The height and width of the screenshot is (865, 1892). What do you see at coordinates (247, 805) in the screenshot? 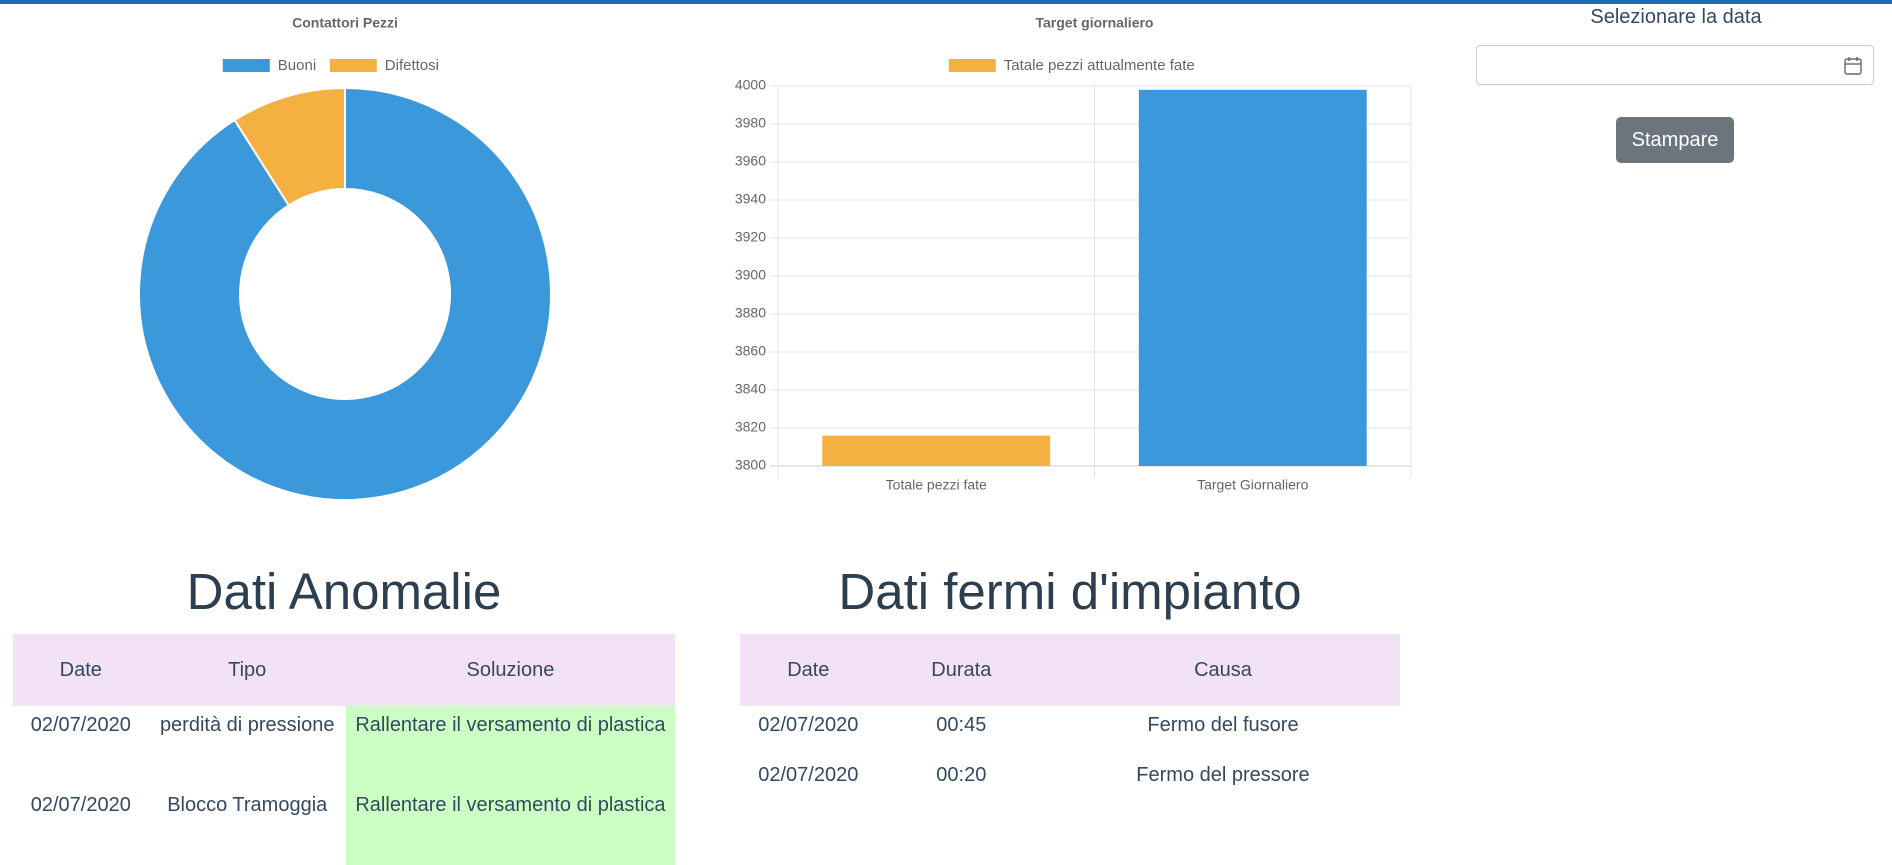
I see `table-cell: Blocco Tramoggia` at bounding box center [247, 805].